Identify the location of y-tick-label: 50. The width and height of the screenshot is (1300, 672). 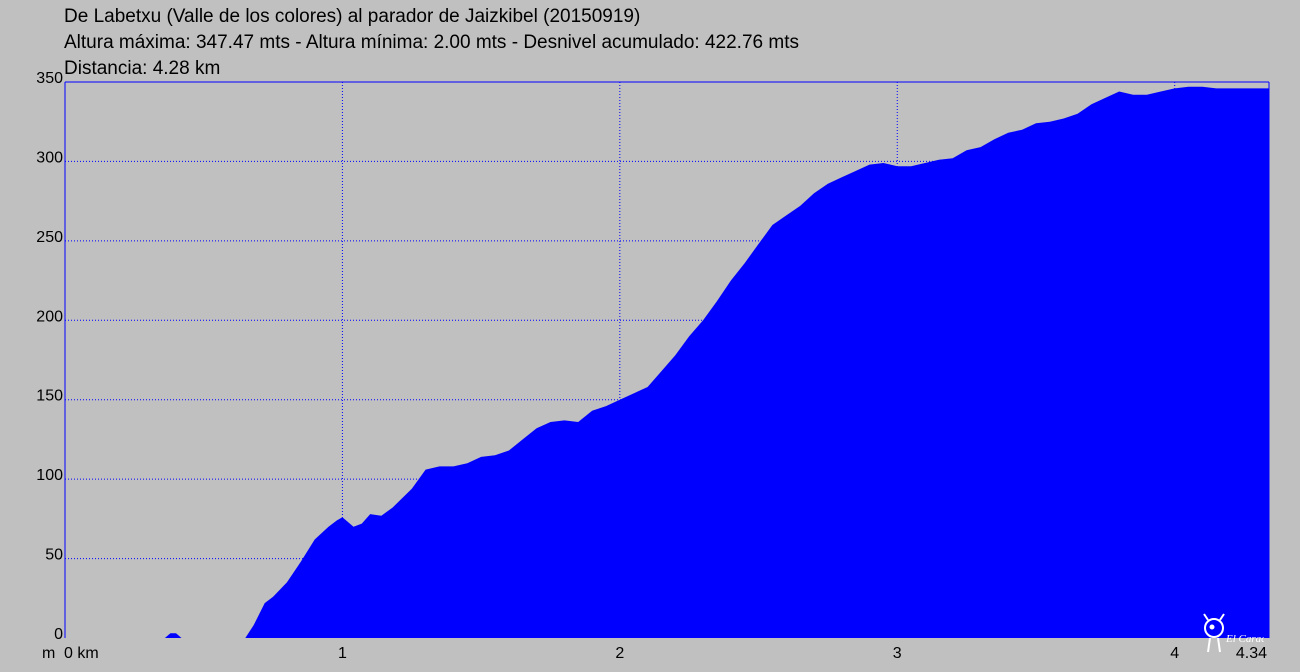
(54, 555).